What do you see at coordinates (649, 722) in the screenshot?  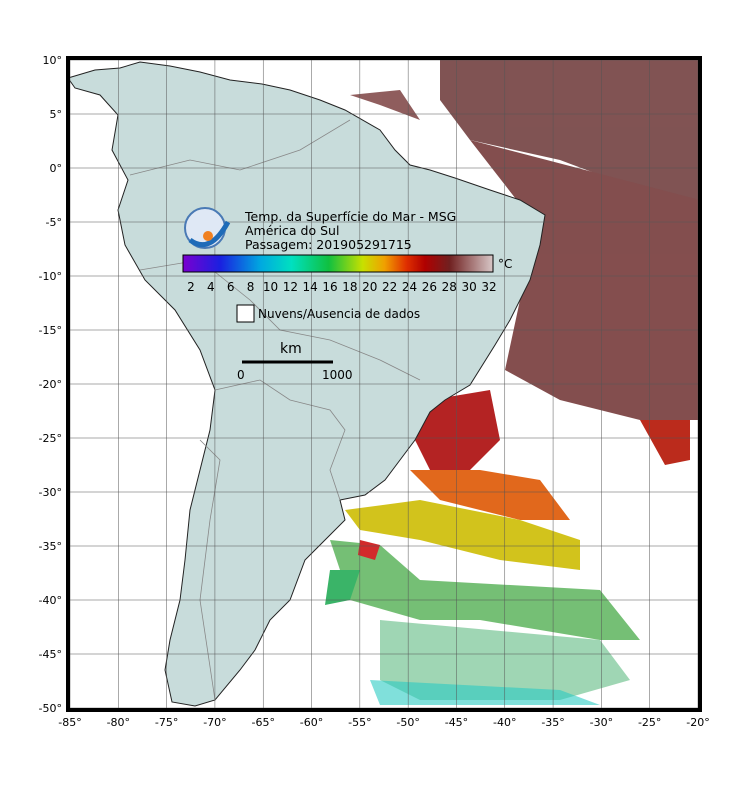 I see `lon-label: -25°` at bounding box center [649, 722].